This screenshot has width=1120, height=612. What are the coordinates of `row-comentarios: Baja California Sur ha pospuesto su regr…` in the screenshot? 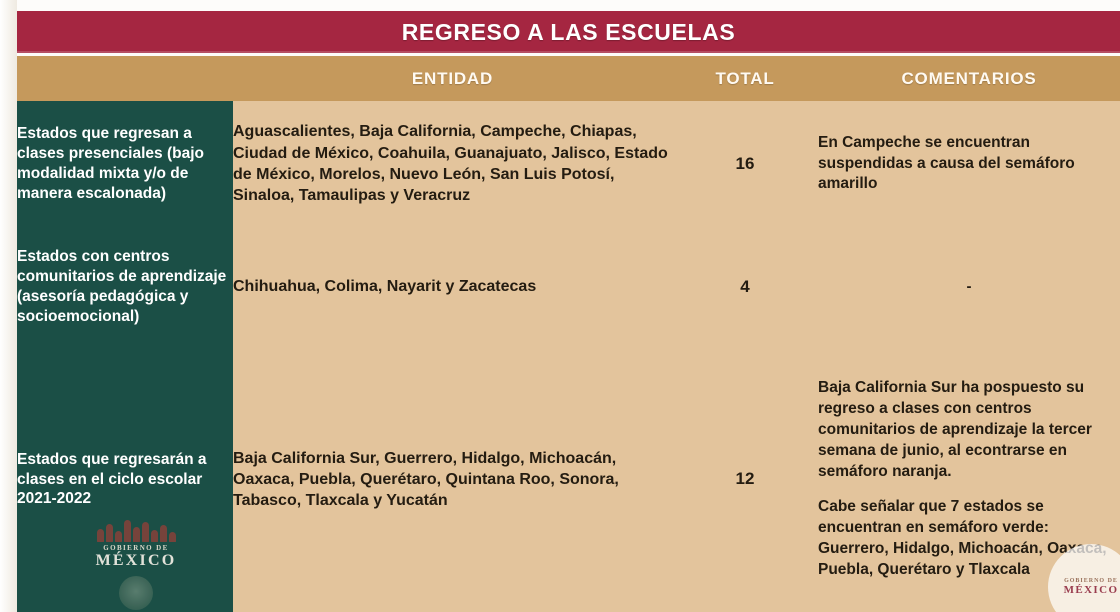 It's located at (969, 479).